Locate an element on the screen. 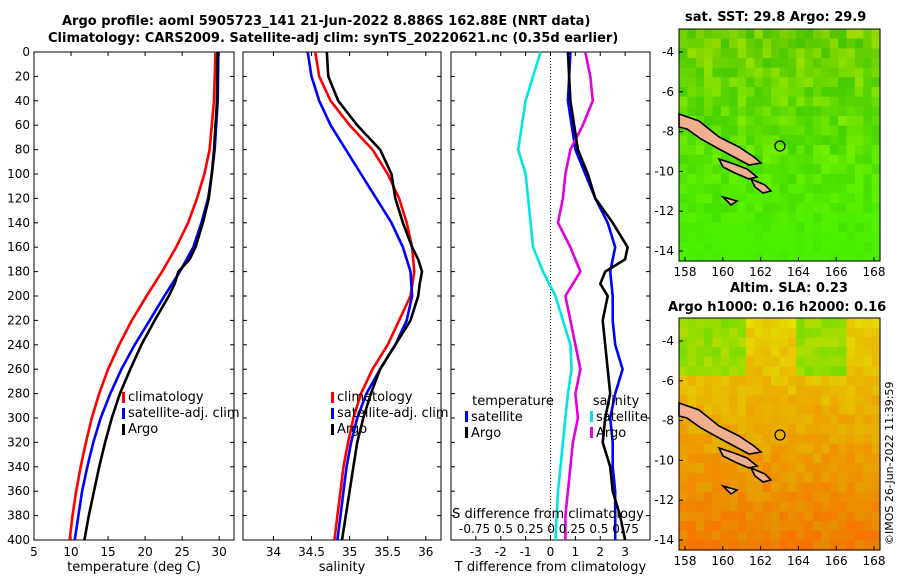 The height and width of the screenshot is (580, 900). y-tick-label: 240 is located at coordinates (18, 345).